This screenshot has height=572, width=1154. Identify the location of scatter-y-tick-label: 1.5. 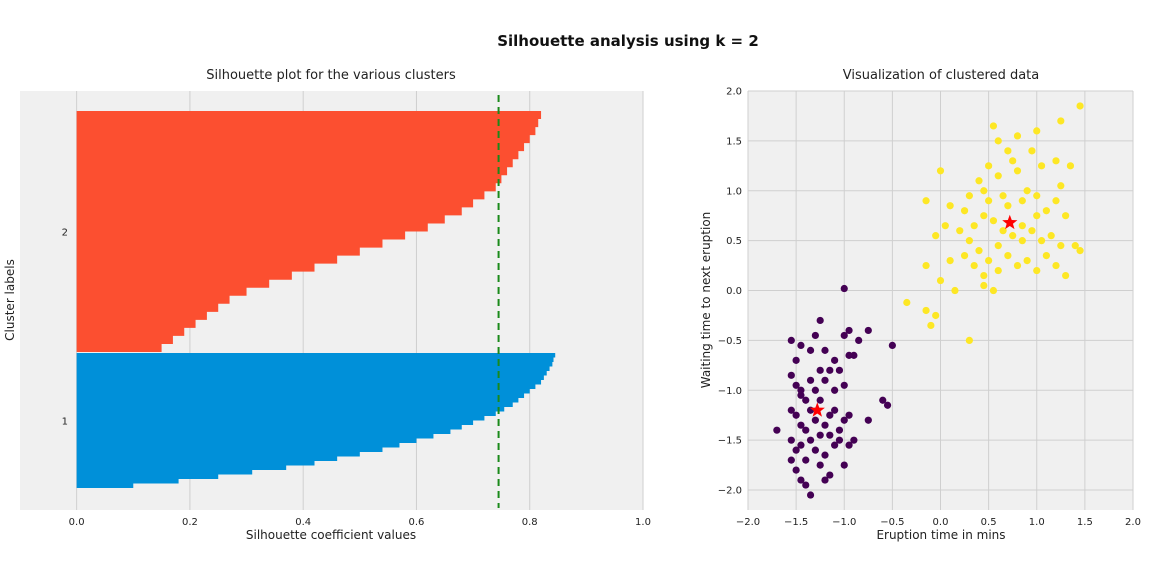
(734, 141).